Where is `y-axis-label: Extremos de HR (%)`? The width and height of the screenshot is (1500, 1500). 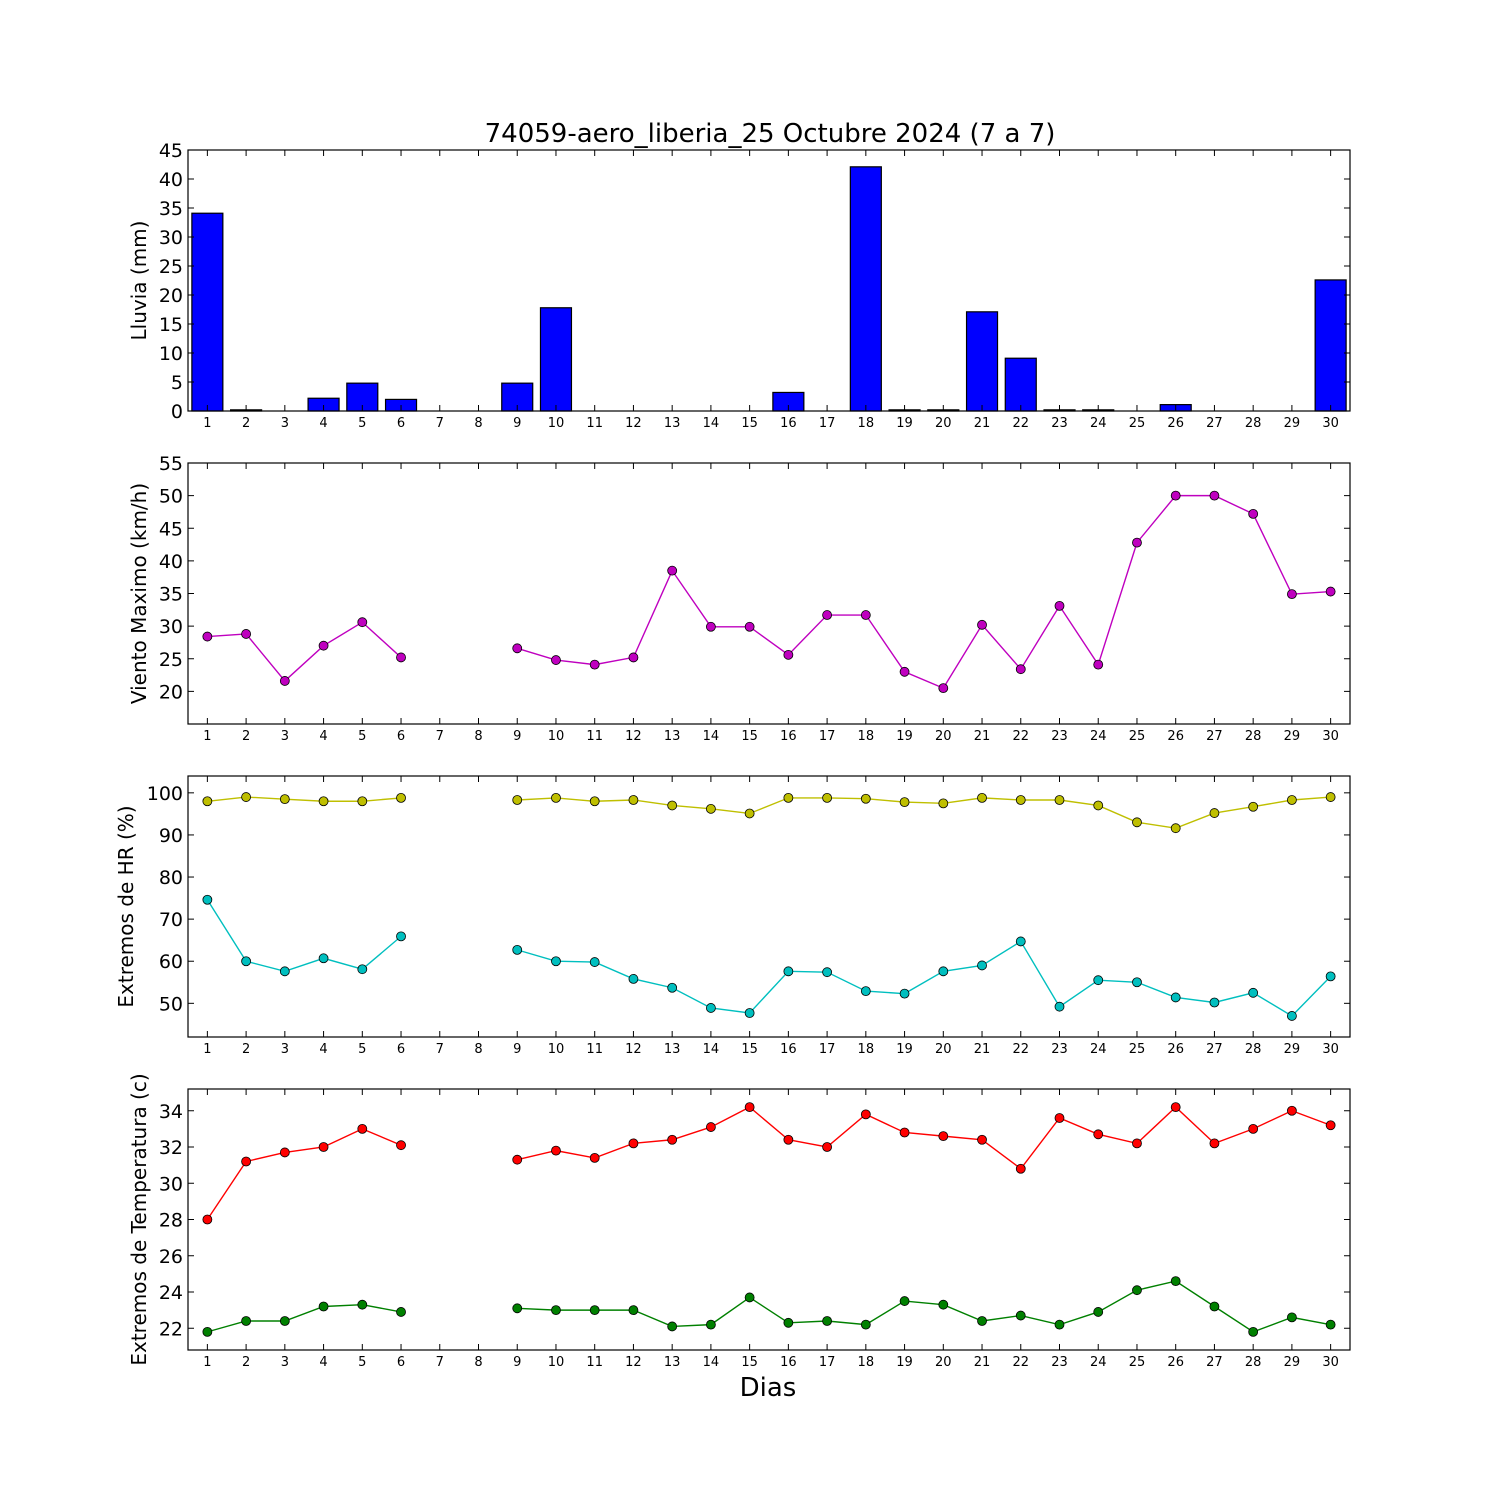
y-axis-label: Extremos de HR (%) is located at coordinates (126, 906).